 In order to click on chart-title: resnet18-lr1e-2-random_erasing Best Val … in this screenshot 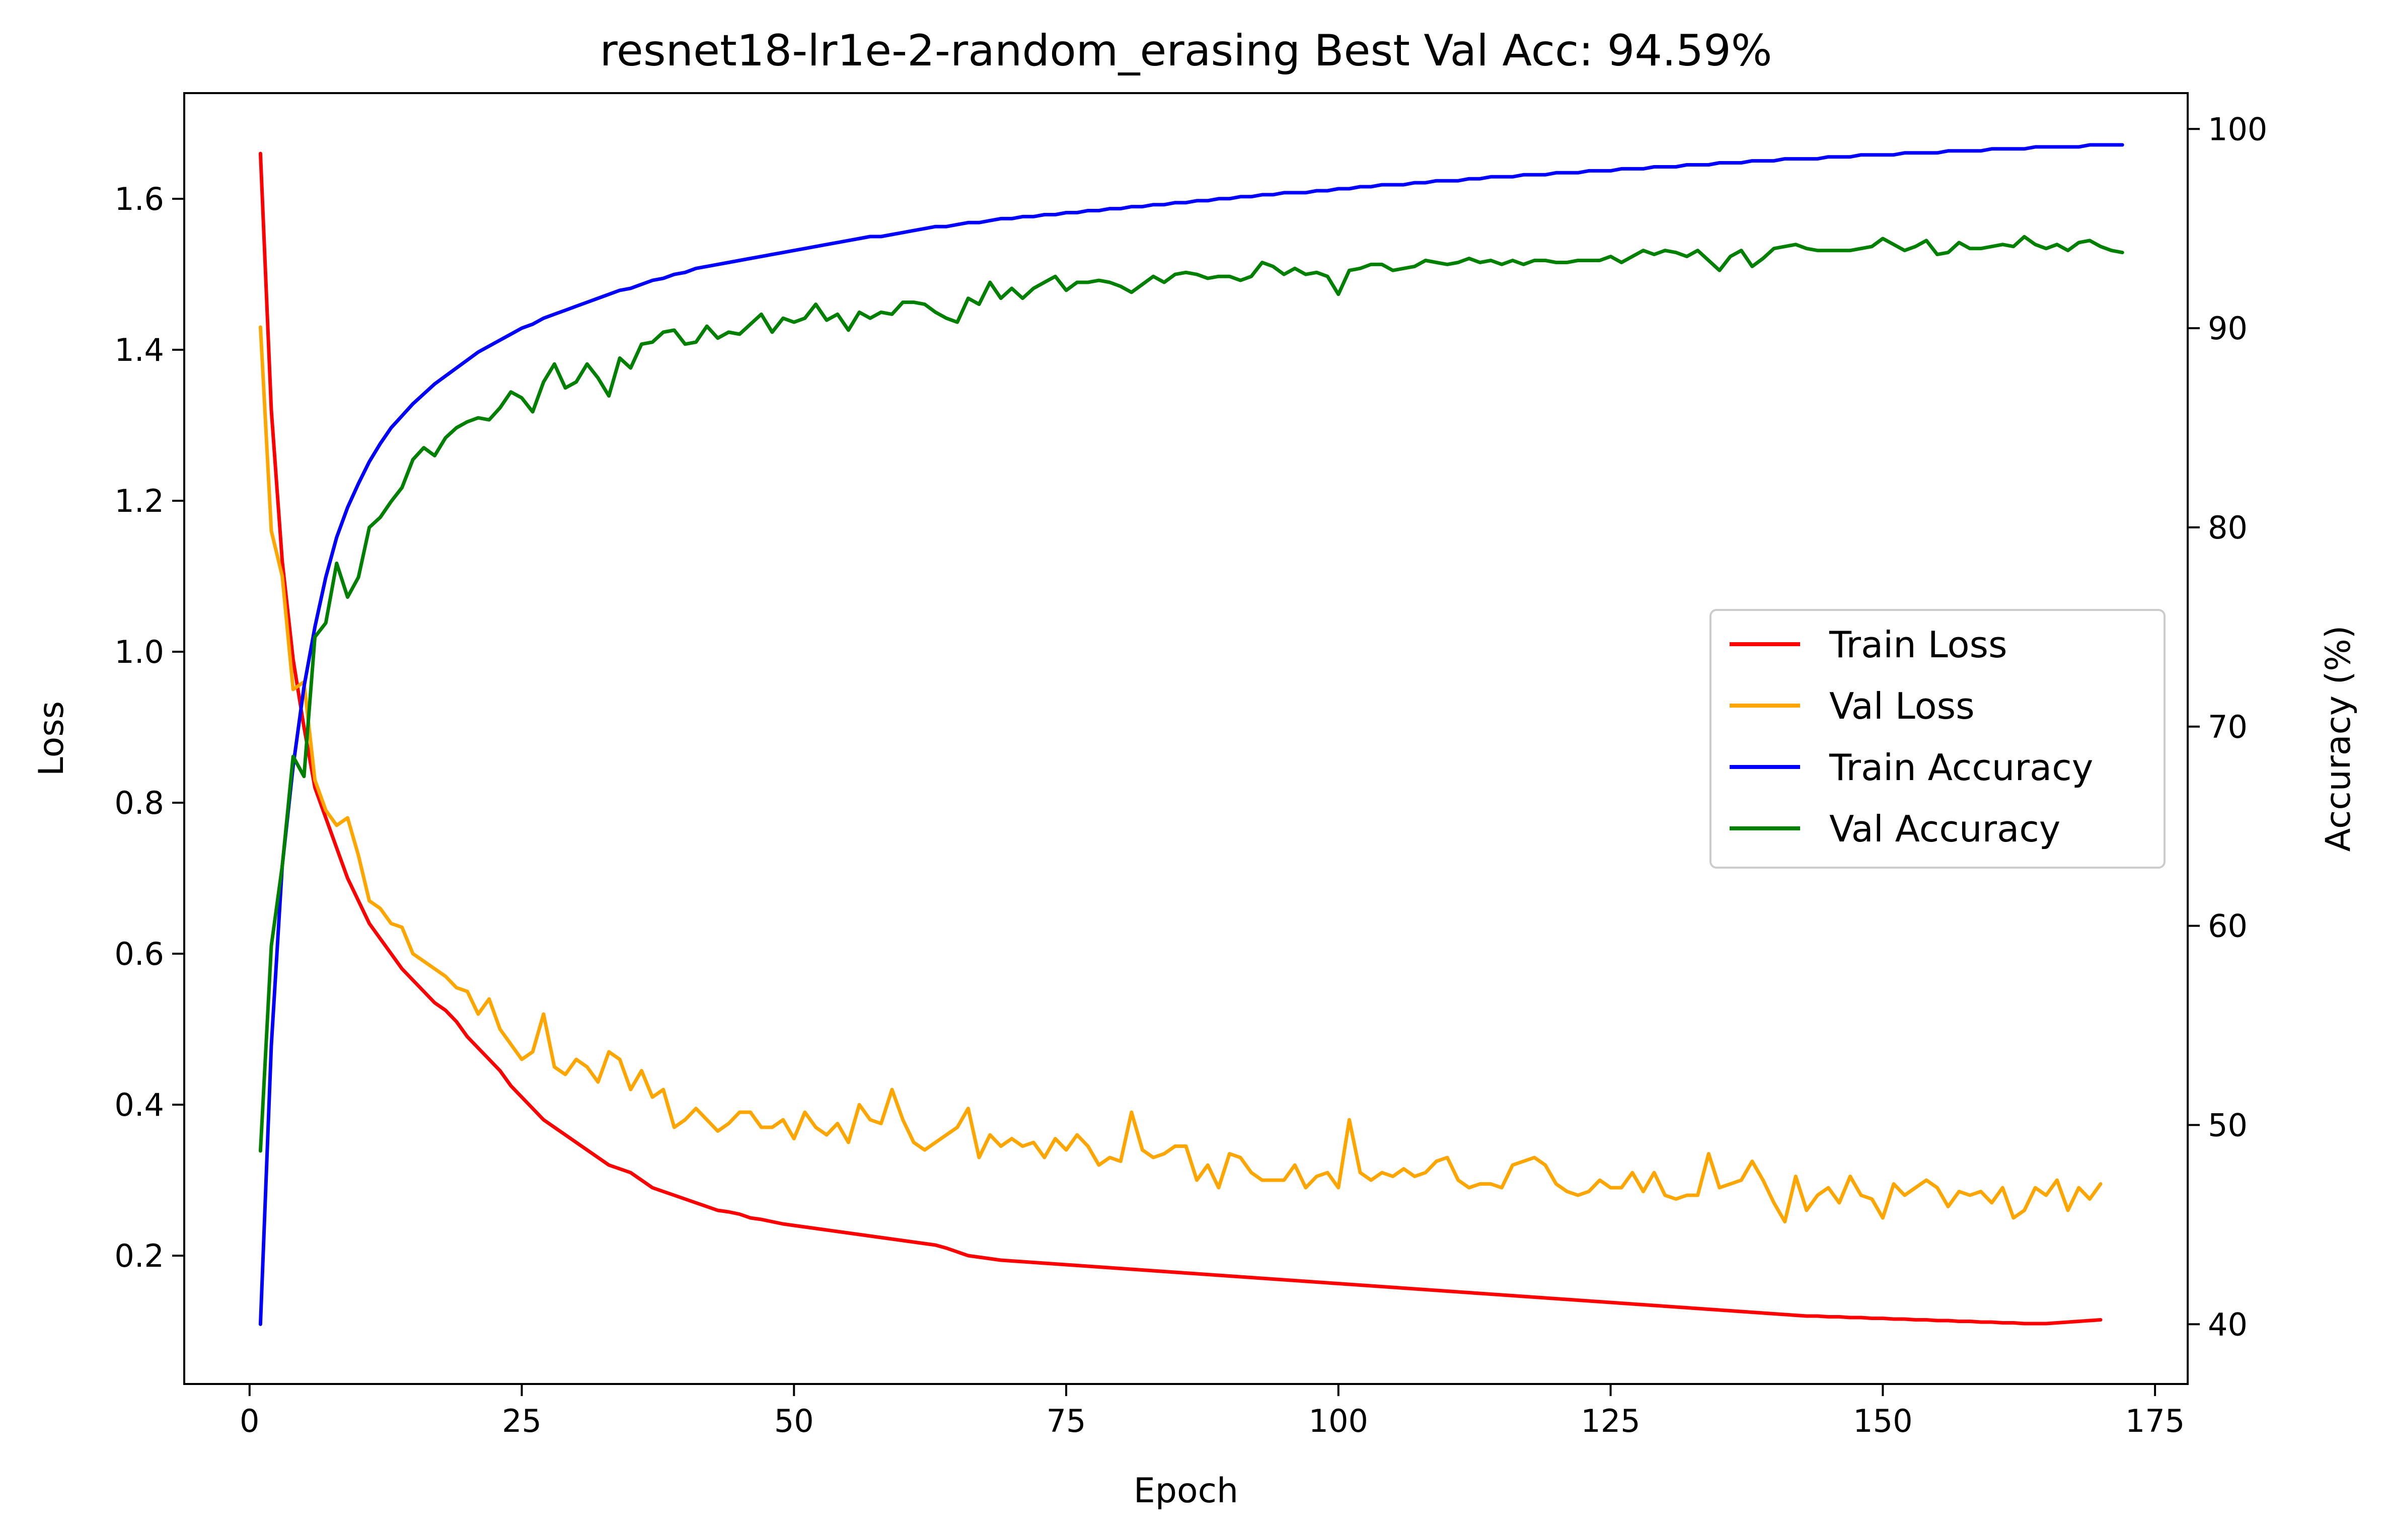, I will do `click(1186, 51)`.